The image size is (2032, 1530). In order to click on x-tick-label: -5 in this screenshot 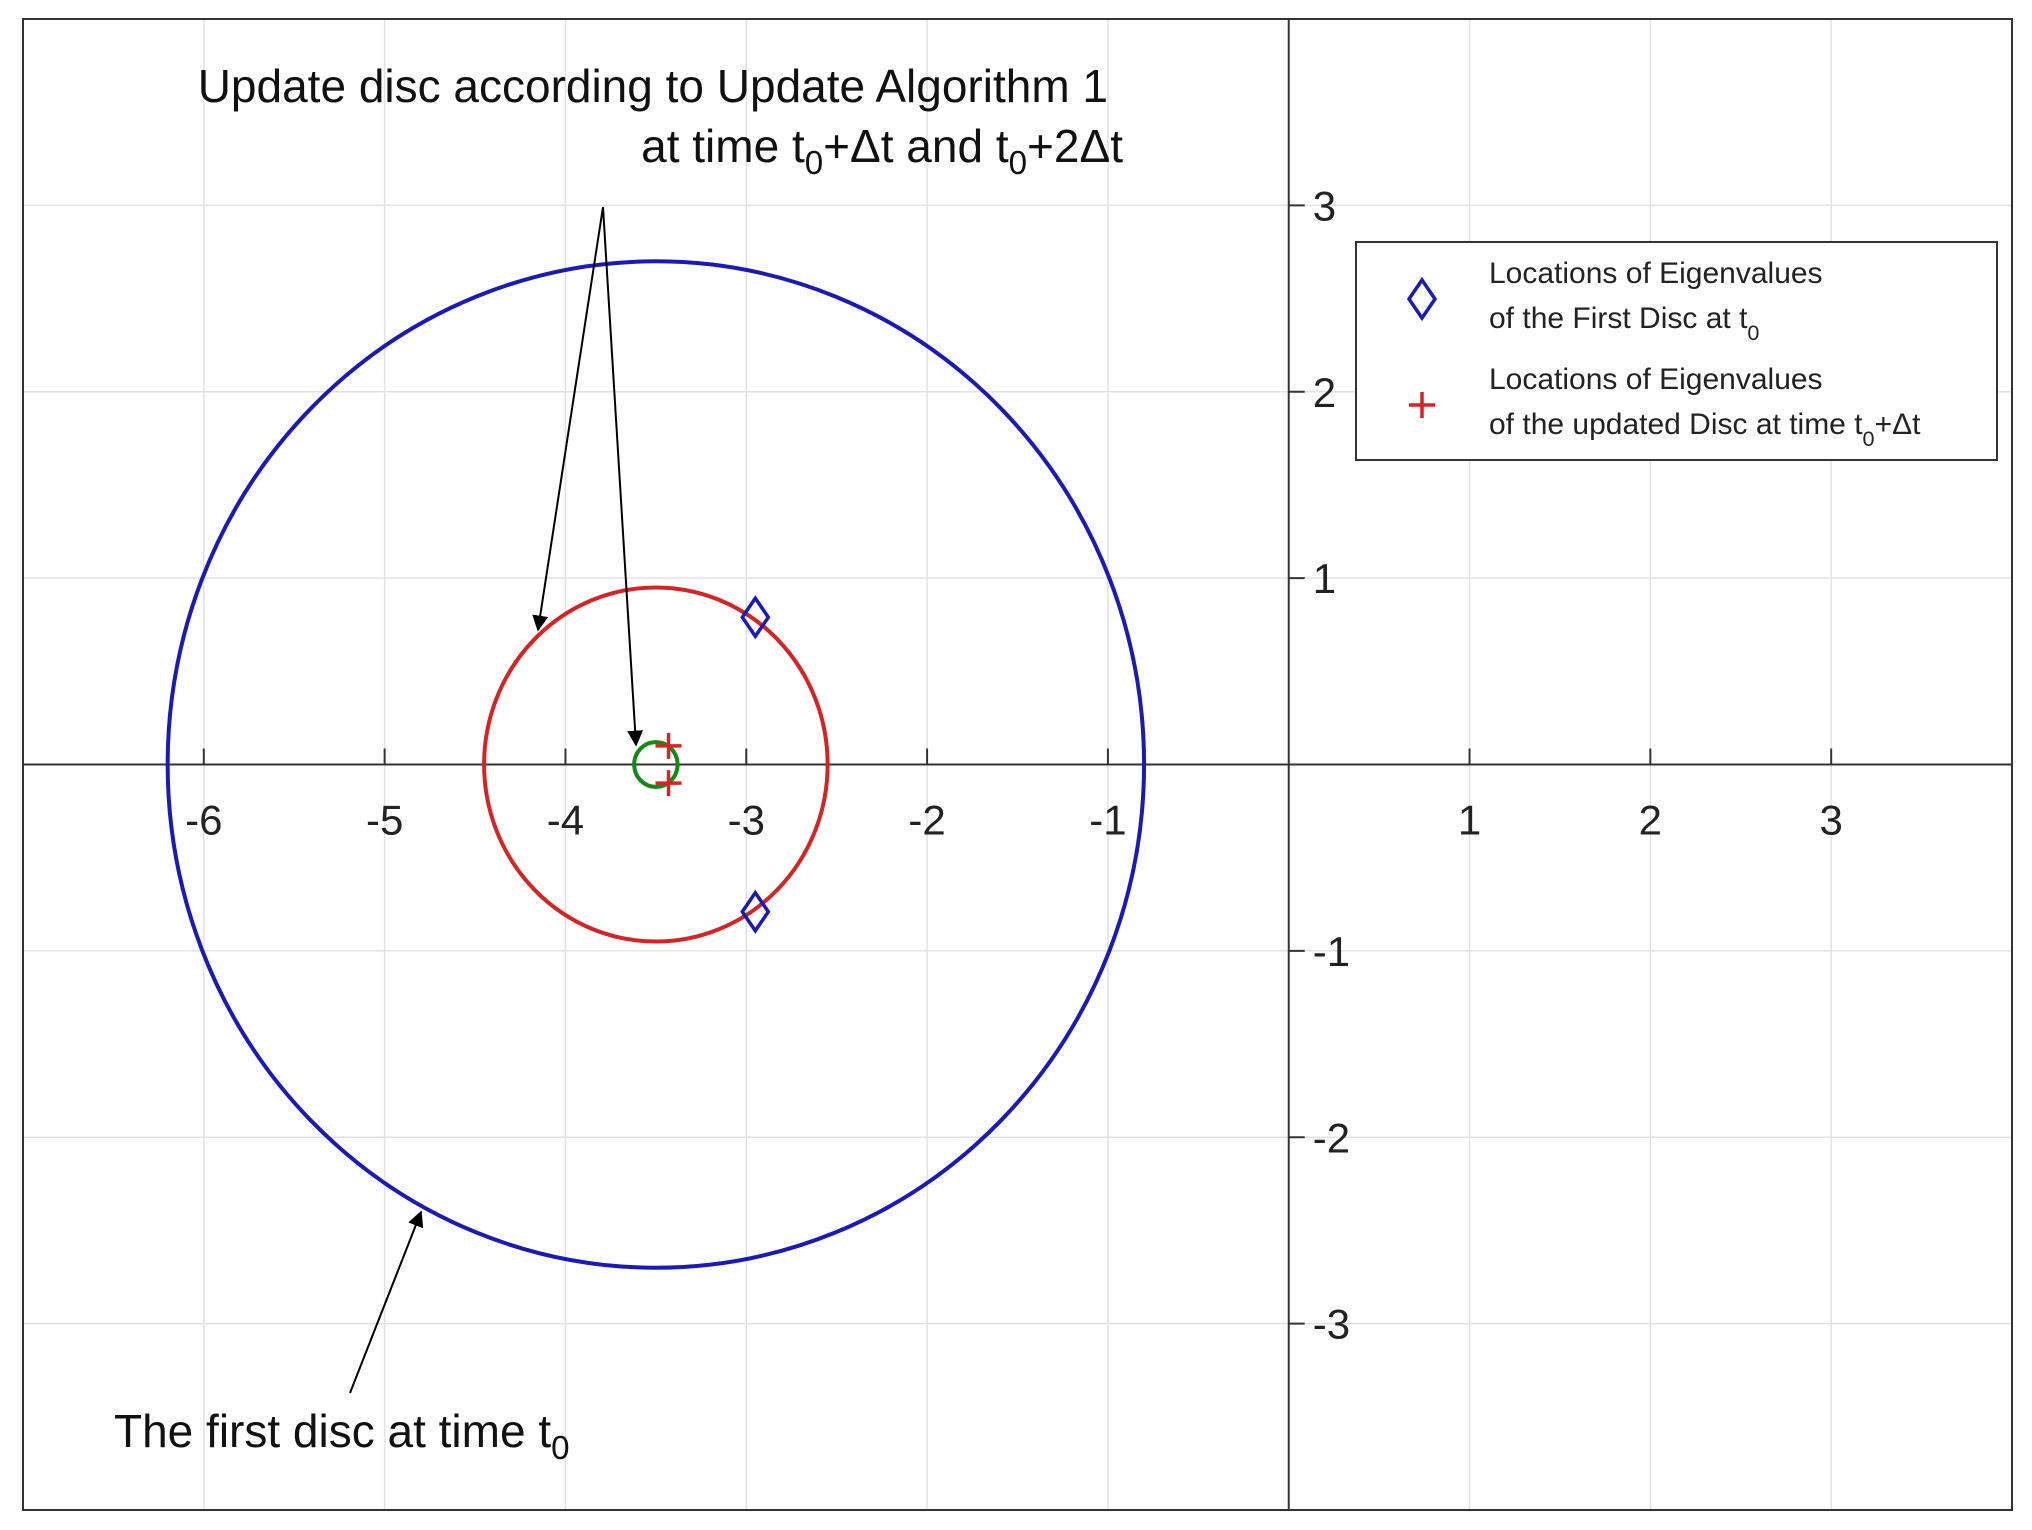, I will do `click(384, 820)`.